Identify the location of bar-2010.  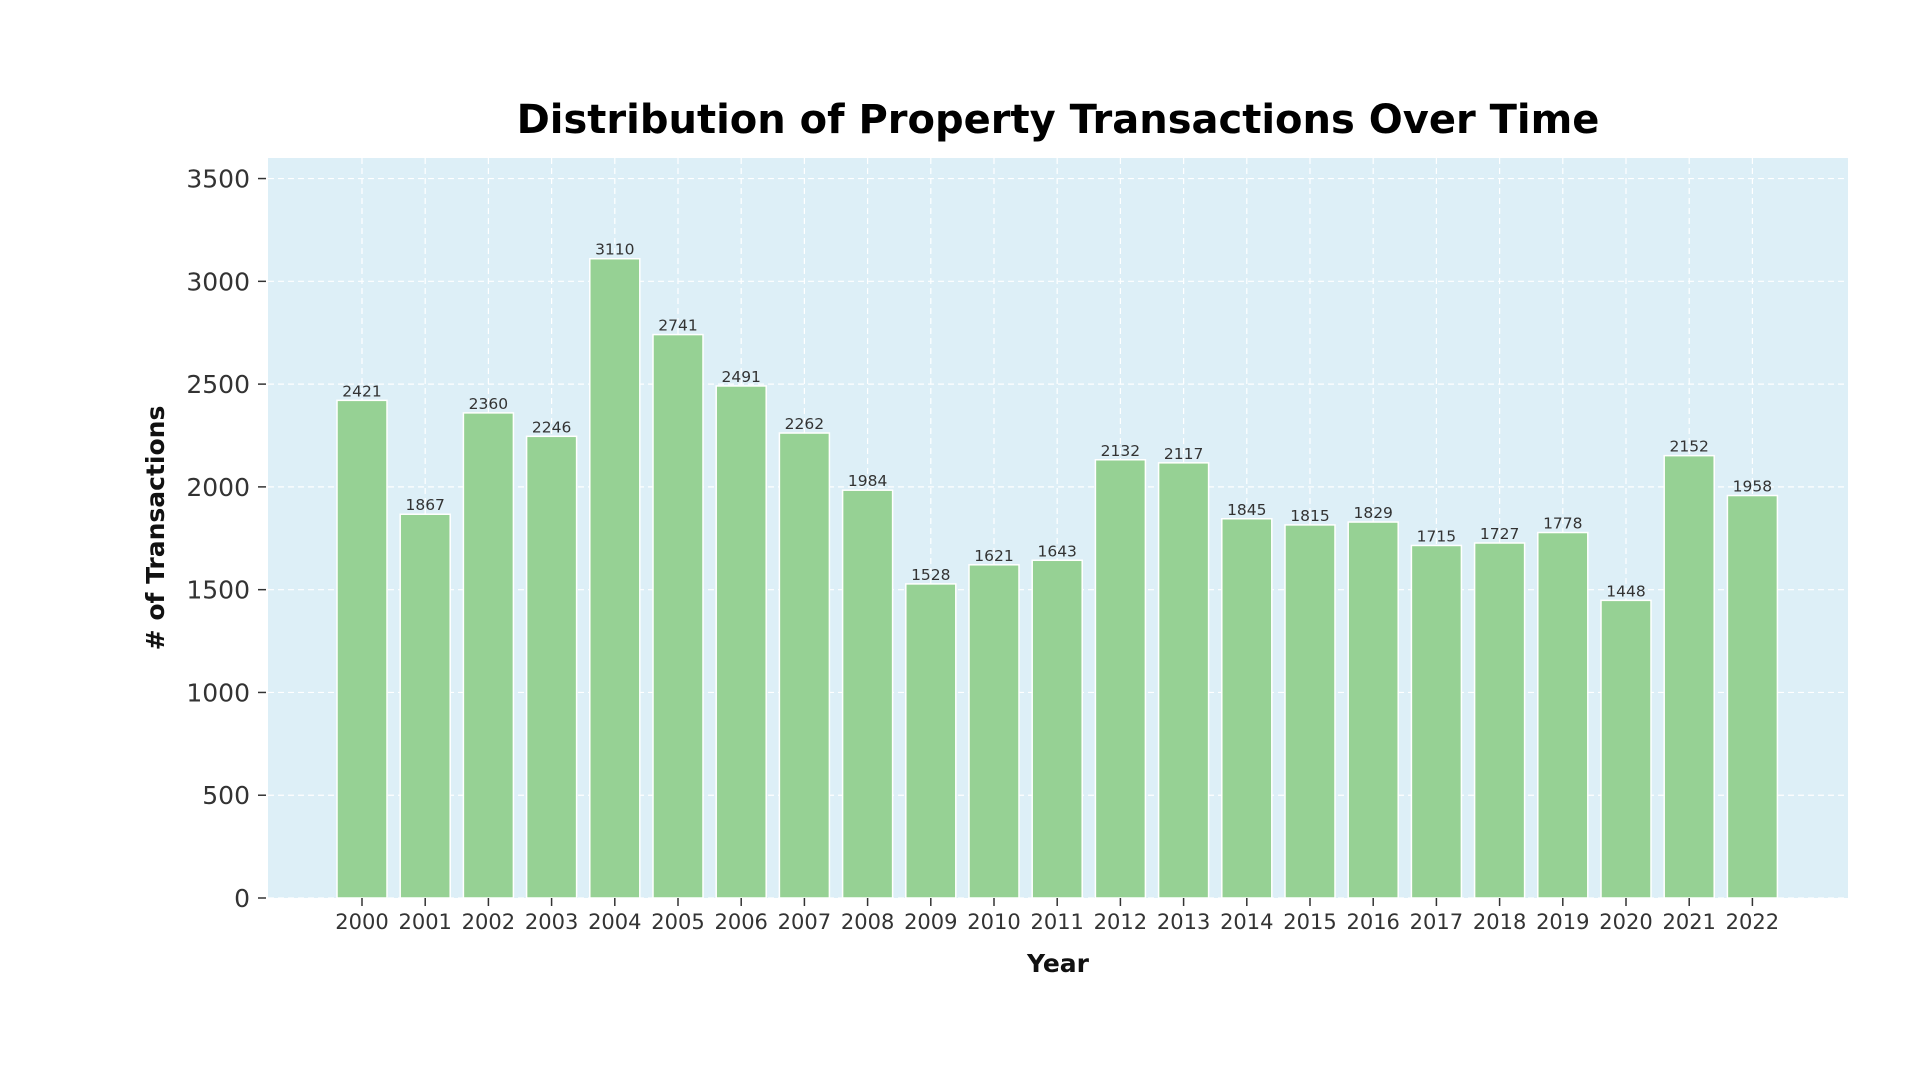
(994, 731).